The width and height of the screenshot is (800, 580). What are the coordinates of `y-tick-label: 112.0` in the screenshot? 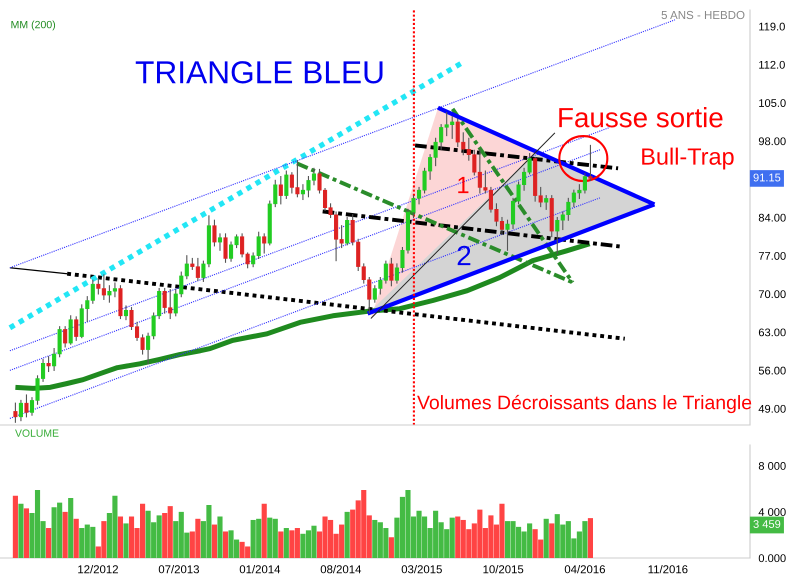 It's located at (772, 64).